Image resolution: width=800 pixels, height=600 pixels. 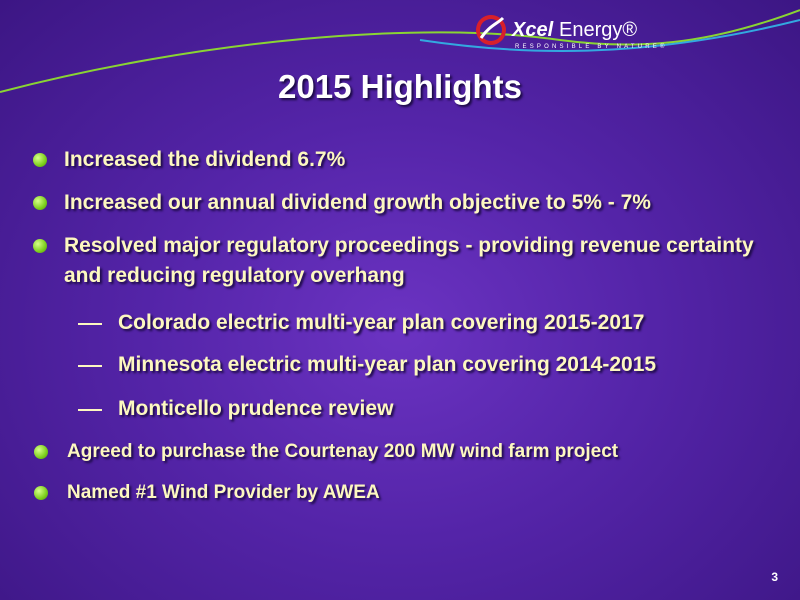 I want to click on logo-brand-bold: Xcel, so click(x=533, y=30).